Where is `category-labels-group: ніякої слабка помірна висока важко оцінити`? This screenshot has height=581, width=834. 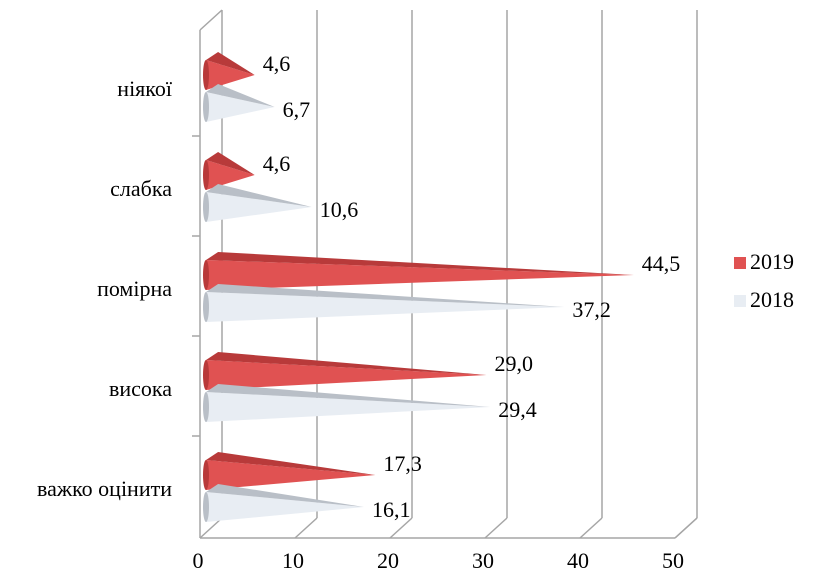
category-labels-group: ніякої слабка помірна висока важко оцінити is located at coordinates (105, 288).